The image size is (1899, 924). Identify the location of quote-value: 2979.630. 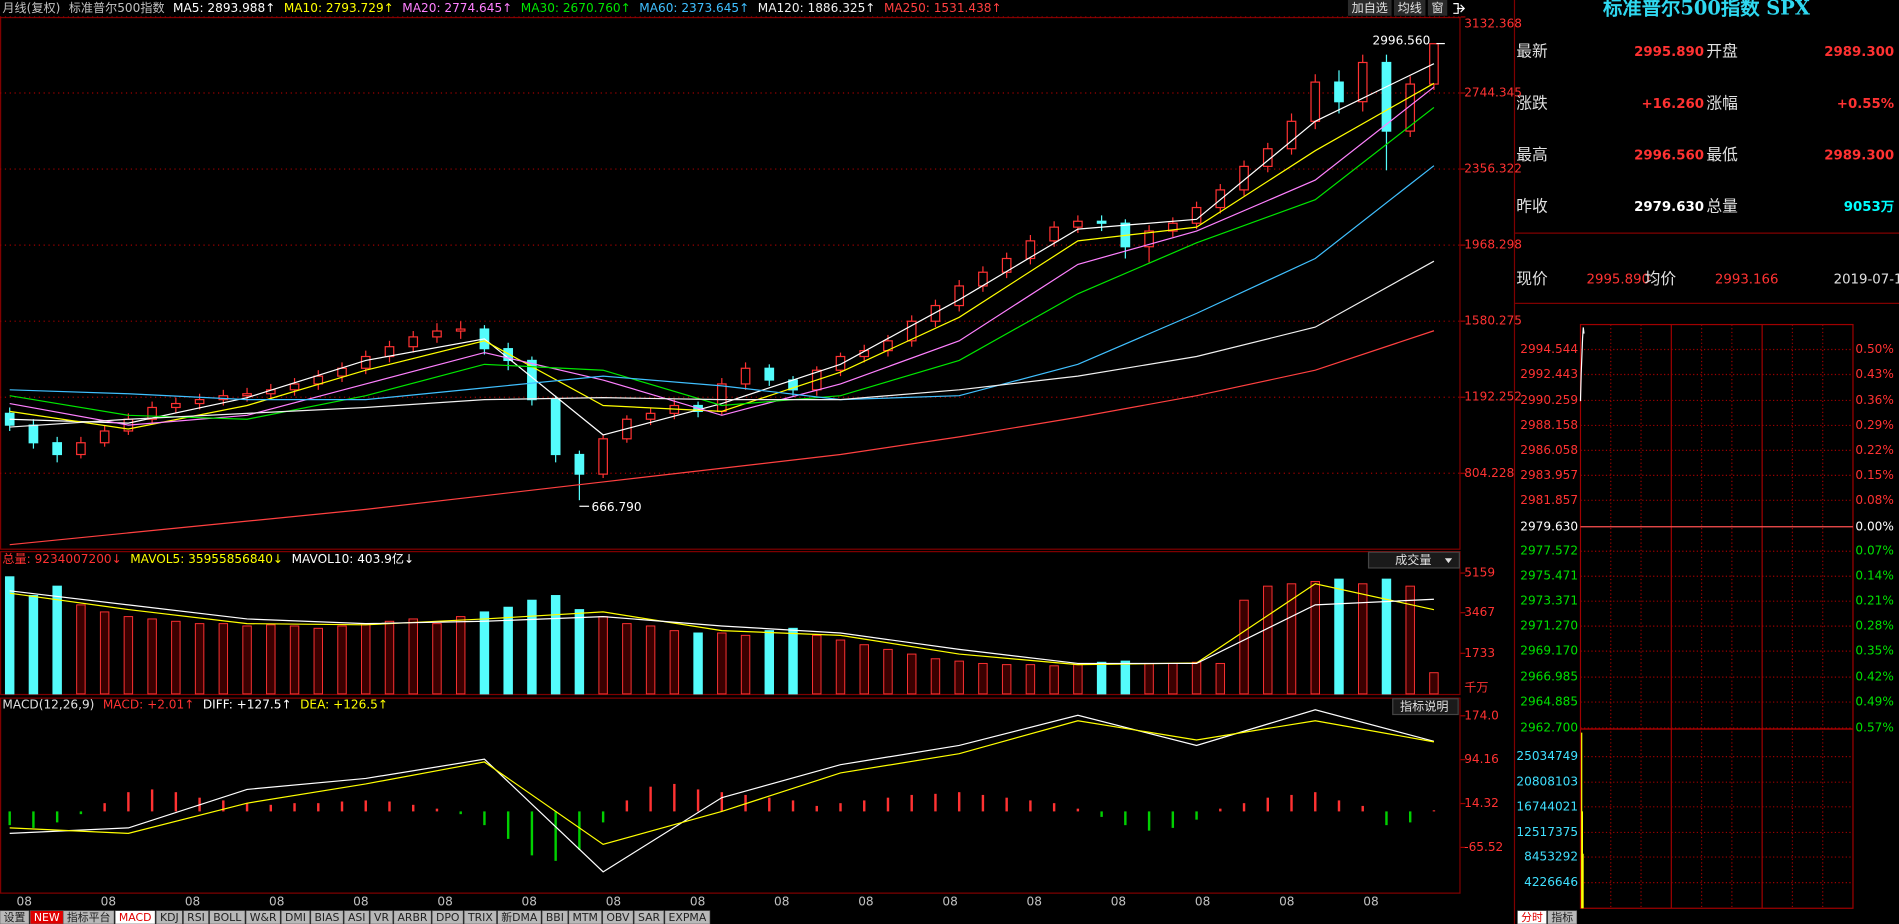
(1669, 207).